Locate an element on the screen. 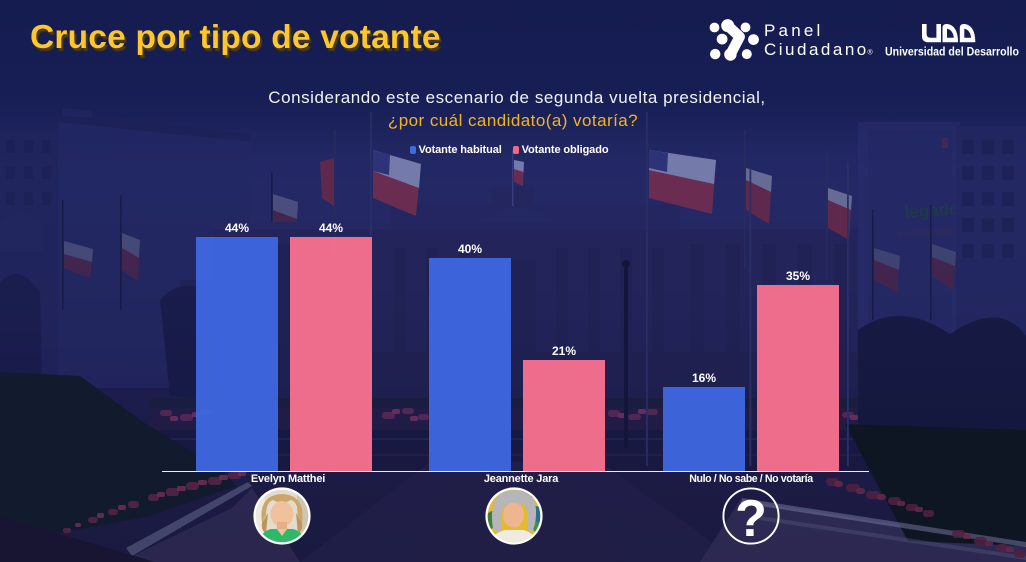 This screenshot has width=1026, height=562. svg-text: Panel is located at coordinates (793, 30).